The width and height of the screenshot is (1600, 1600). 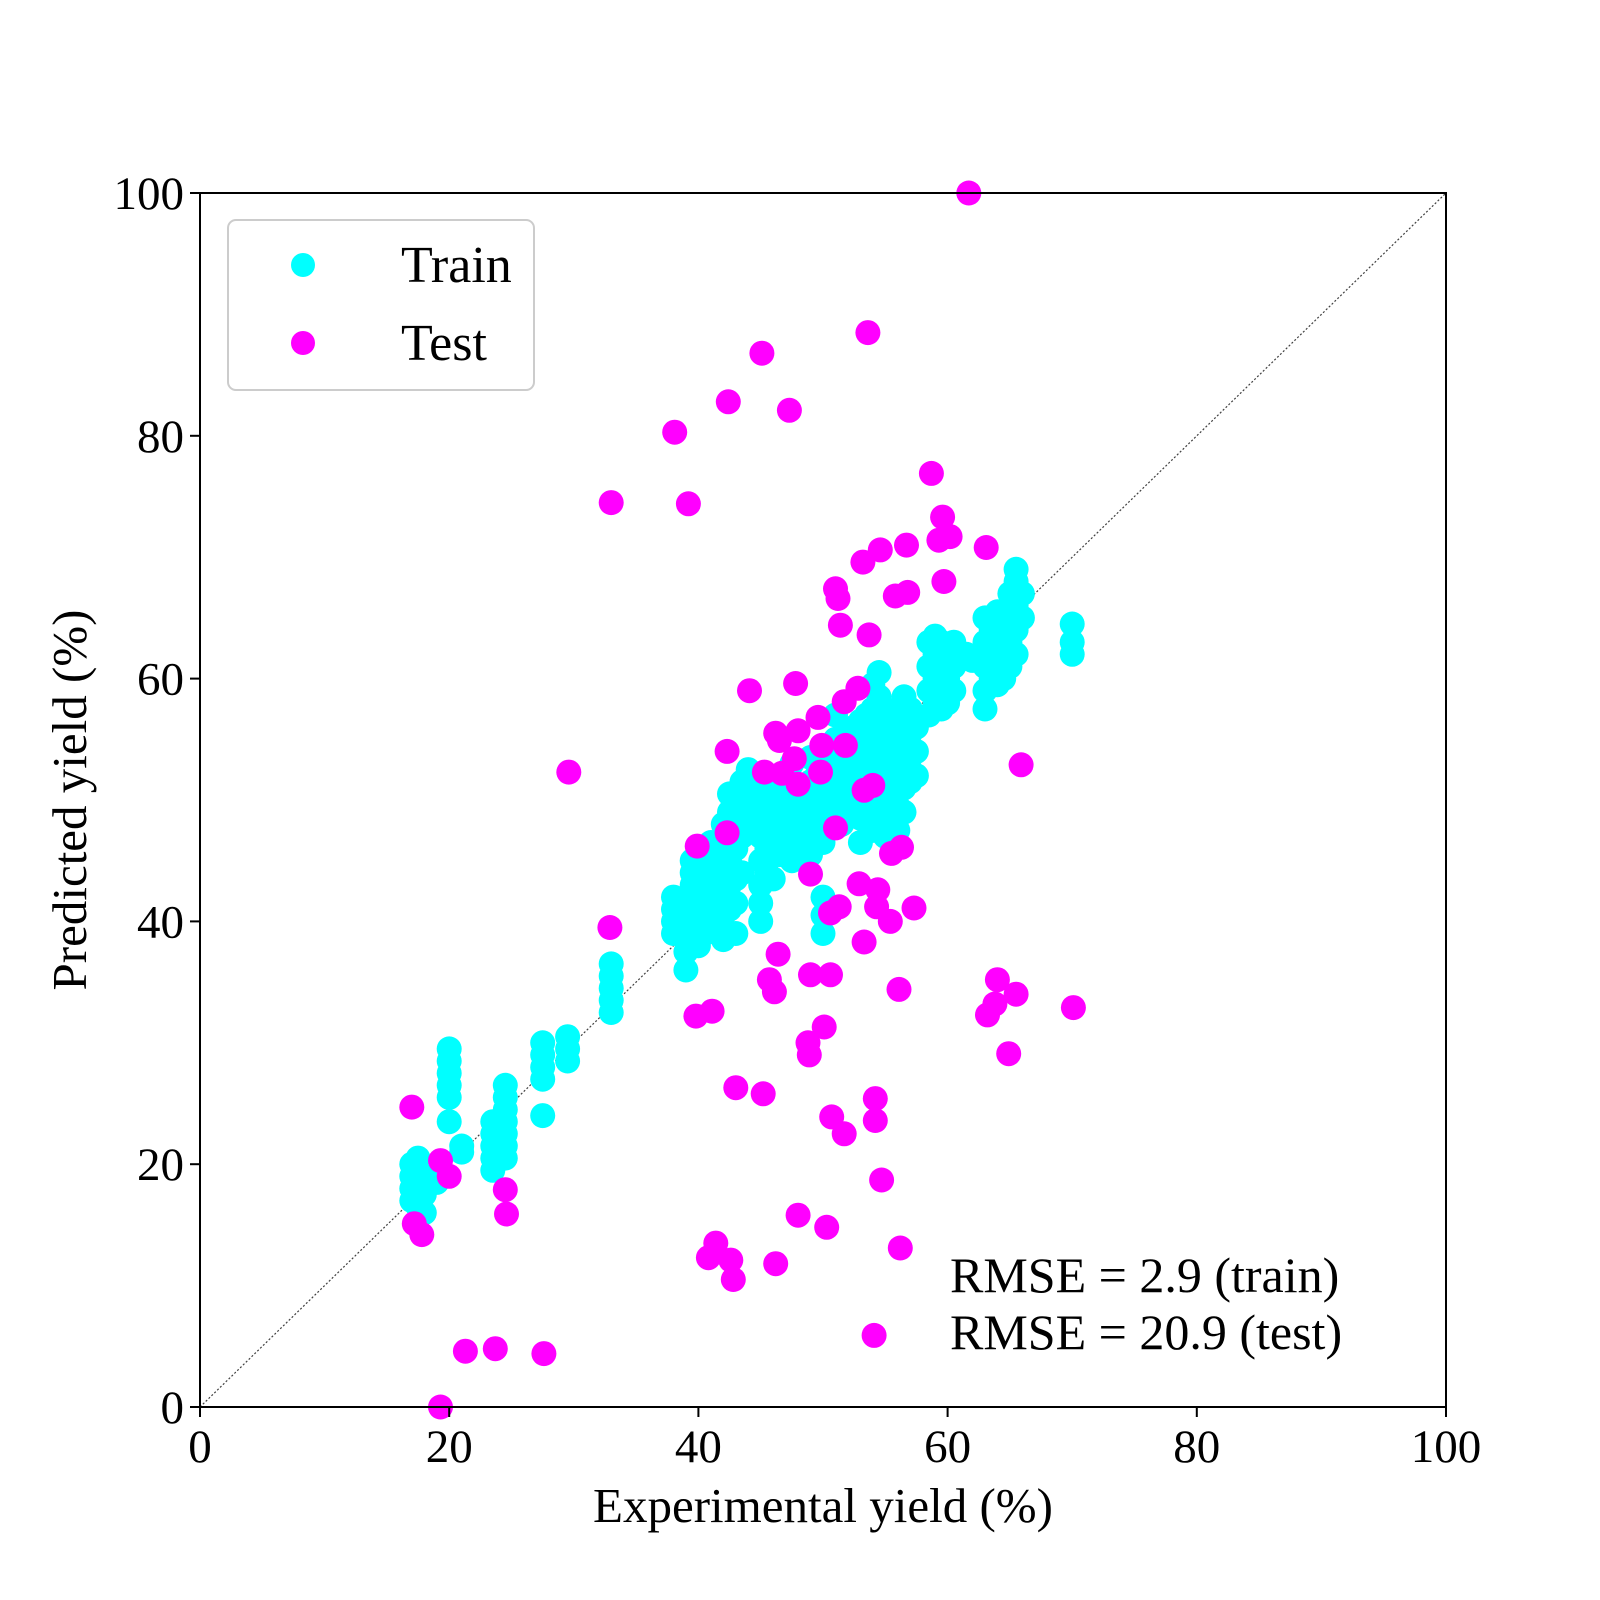 I want to click on y-tick-label-5: 100, so click(x=149, y=194).